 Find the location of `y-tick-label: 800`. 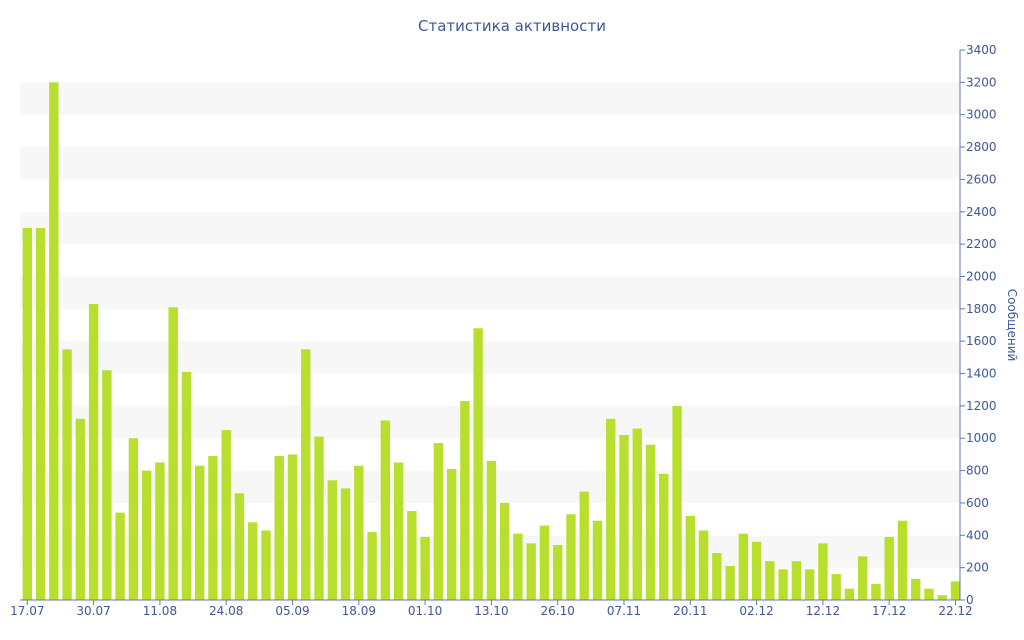

y-tick-label: 800 is located at coordinates (977, 471).